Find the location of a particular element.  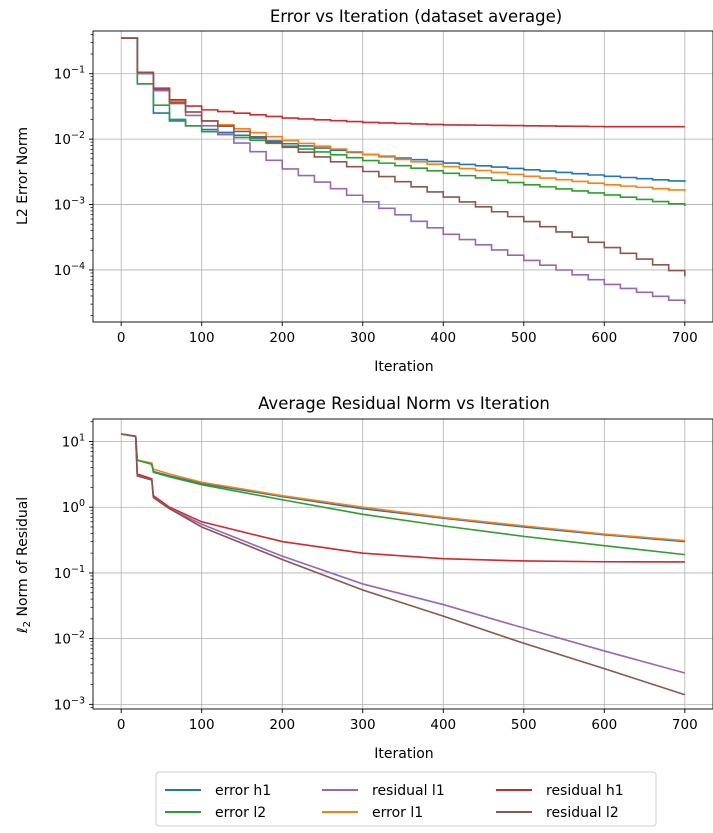

top-xtick-label: 600 is located at coordinates (604, 338).